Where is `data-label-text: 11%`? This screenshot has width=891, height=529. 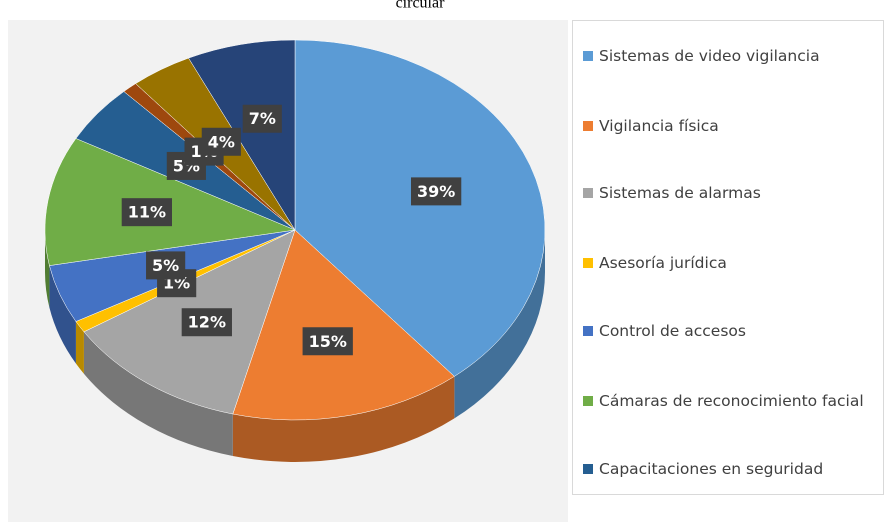
data-label-text: 11% is located at coordinates (147, 212).